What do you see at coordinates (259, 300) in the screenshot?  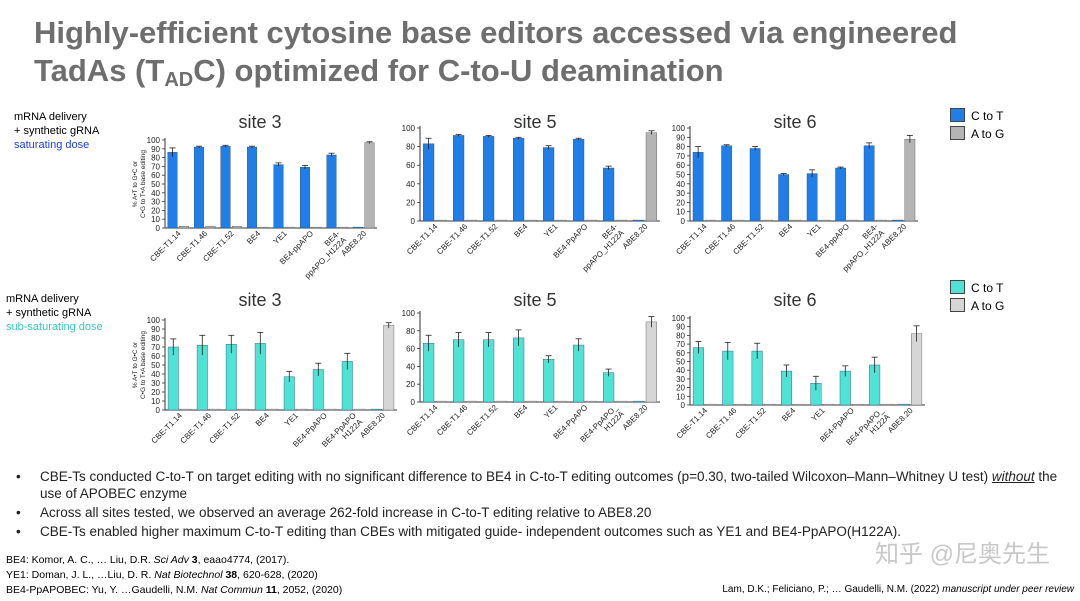 I see `chart-title: site 3` at bounding box center [259, 300].